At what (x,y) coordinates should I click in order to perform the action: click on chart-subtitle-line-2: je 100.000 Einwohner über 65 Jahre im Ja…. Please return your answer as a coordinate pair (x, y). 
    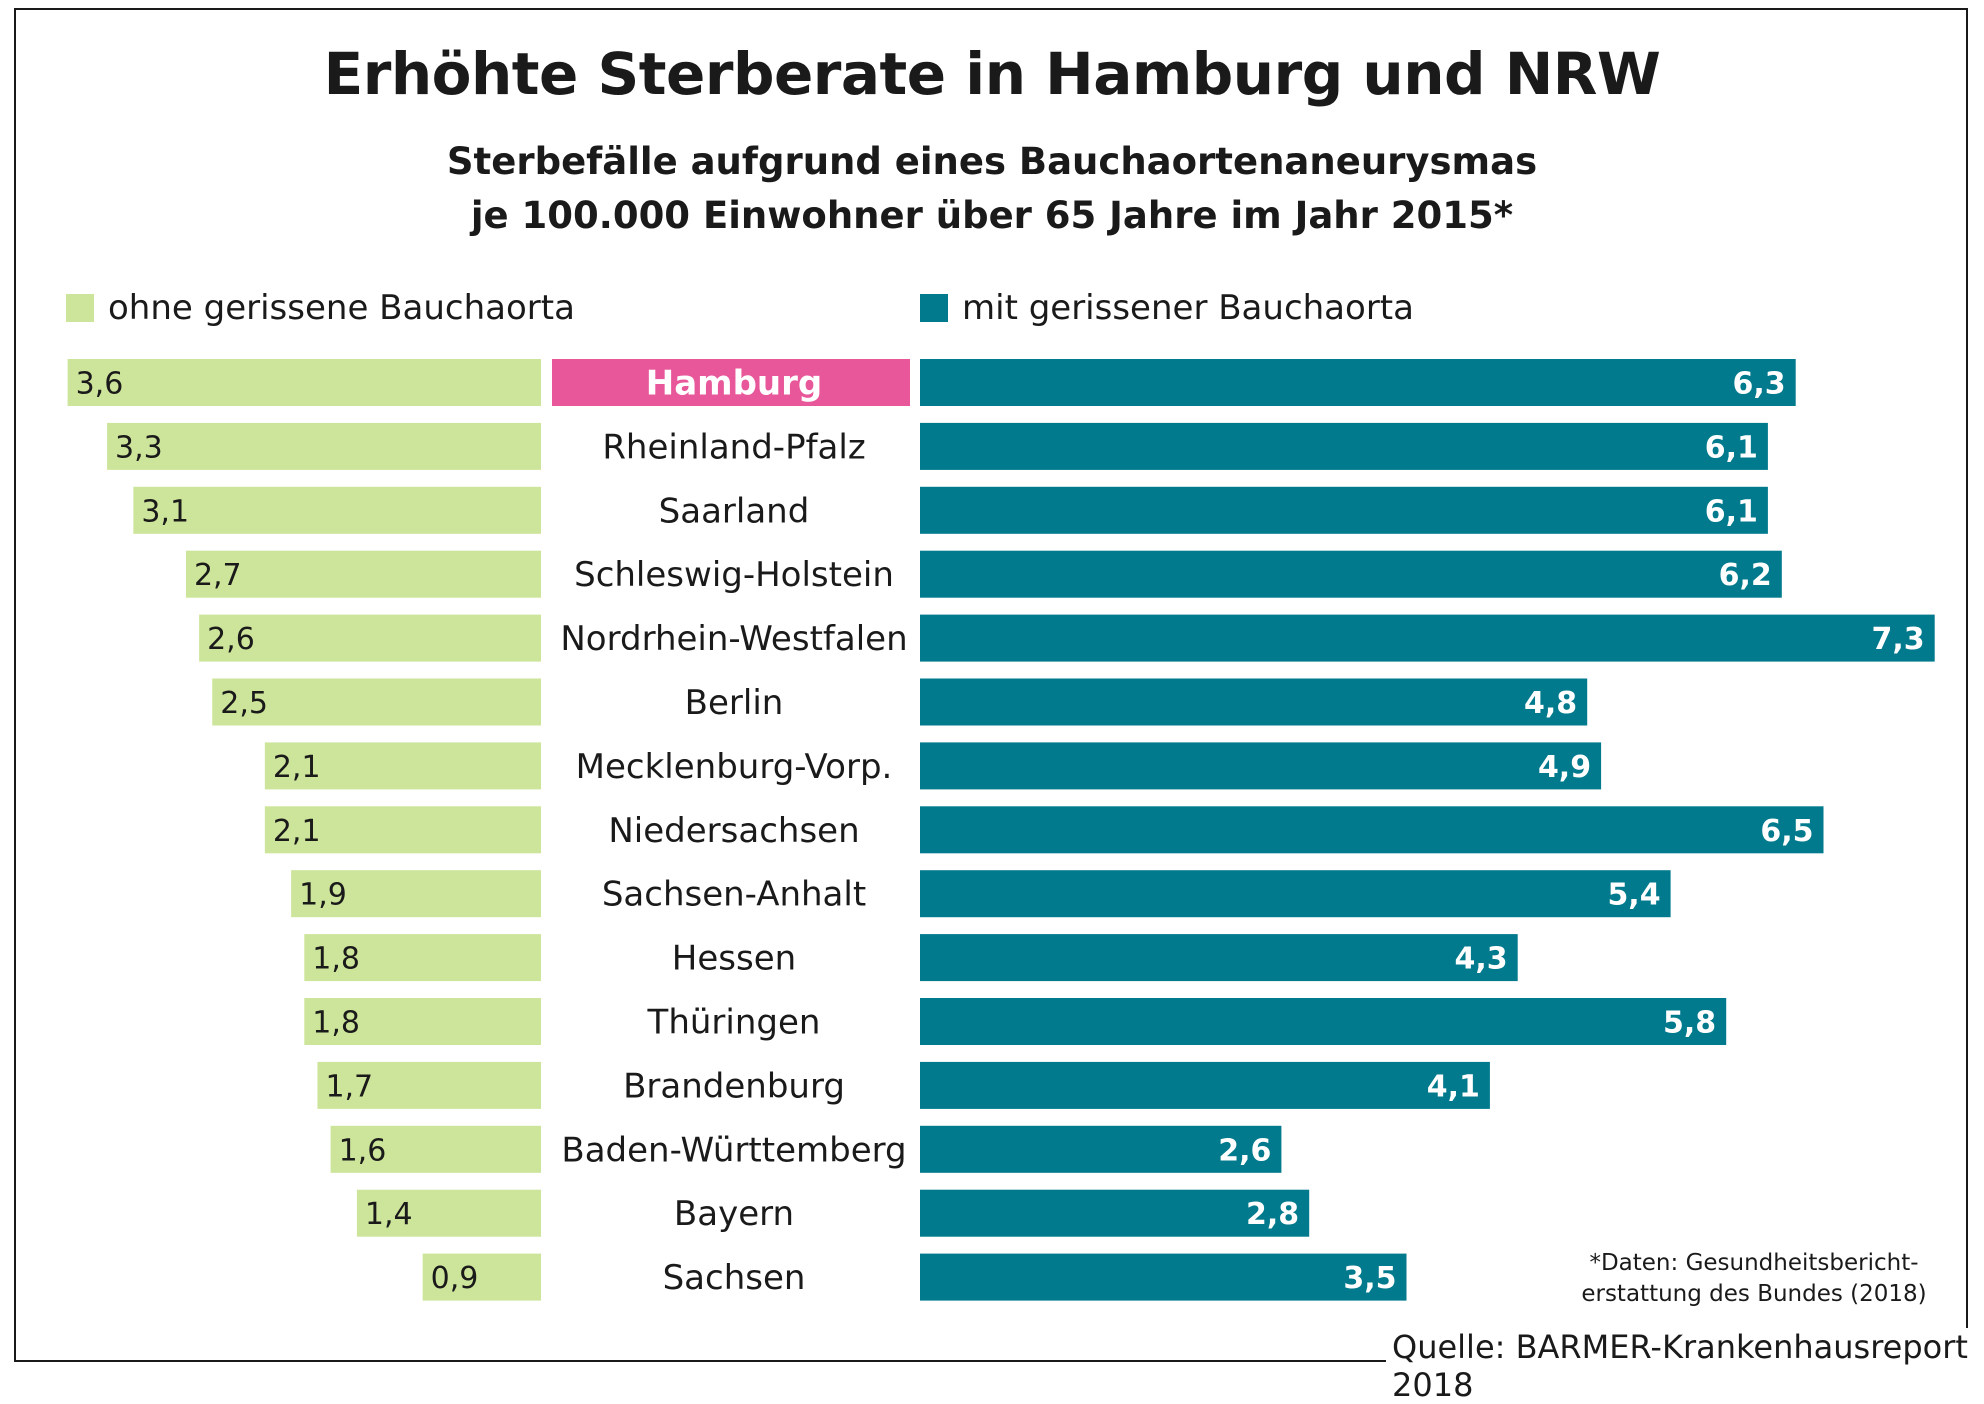
    Looking at the image, I should click on (992, 215).